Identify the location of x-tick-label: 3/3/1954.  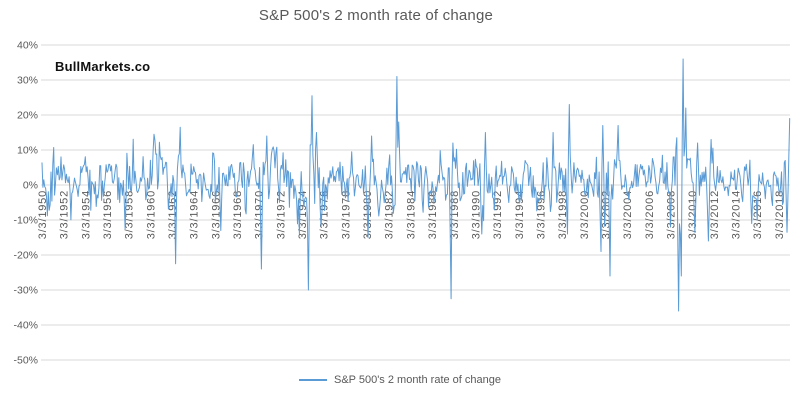
(86, 214).